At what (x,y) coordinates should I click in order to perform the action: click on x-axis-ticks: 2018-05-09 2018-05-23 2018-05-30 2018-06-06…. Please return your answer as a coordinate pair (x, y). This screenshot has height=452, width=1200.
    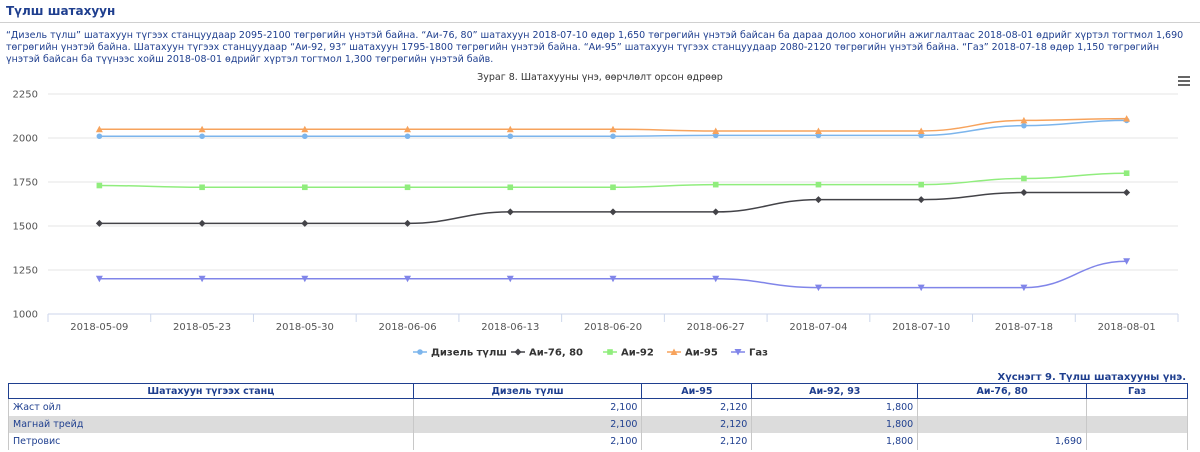
    Looking at the image, I should click on (613, 323).